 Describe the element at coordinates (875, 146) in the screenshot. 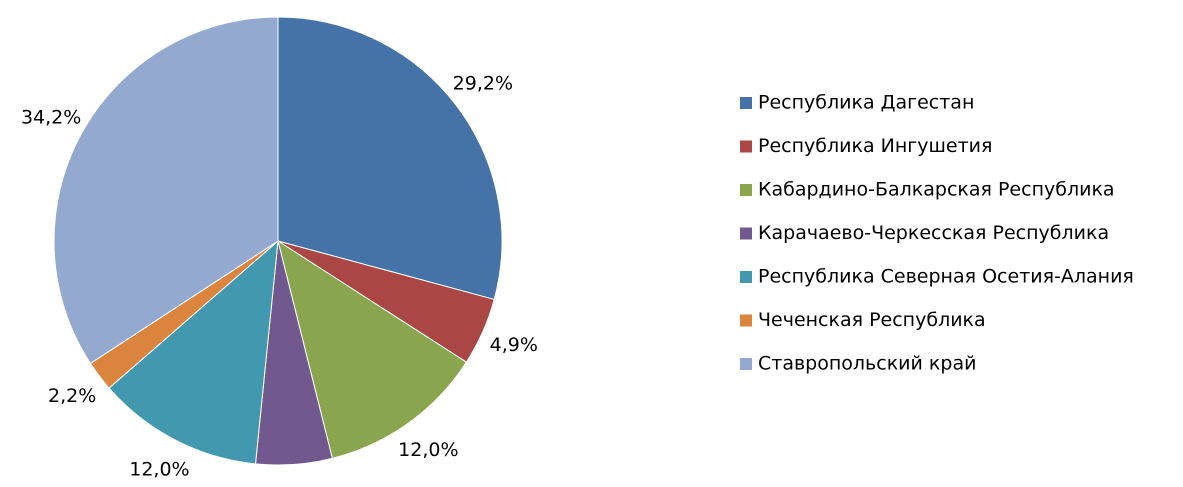

I see `legend-label: Республика Ингушетия` at that location.